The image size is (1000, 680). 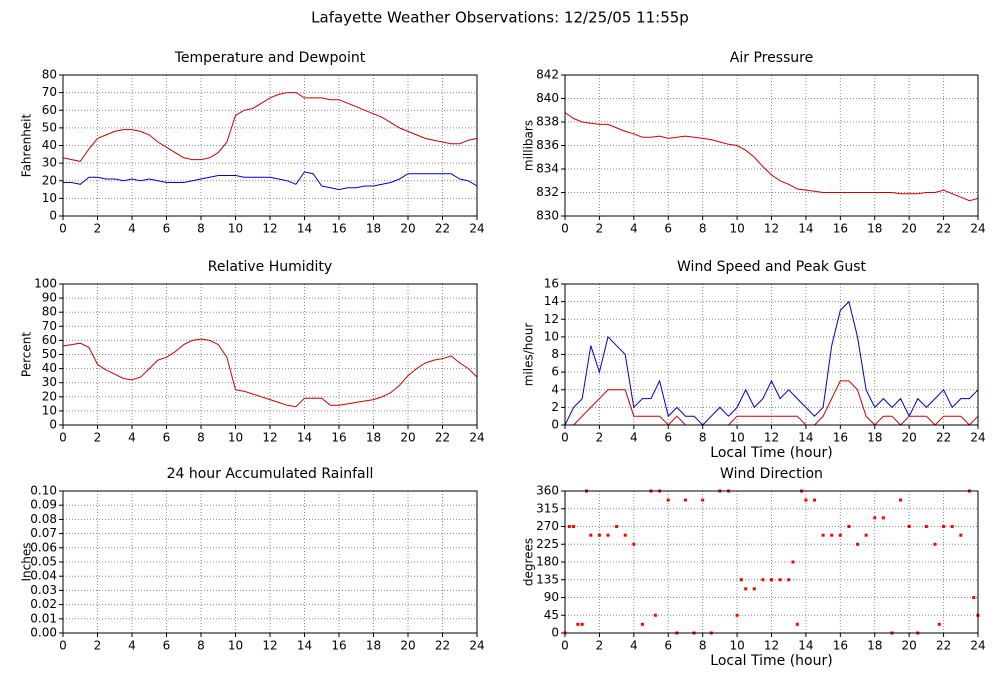 I want to click on y-tick-label: 225, so click(x=547, y=544).